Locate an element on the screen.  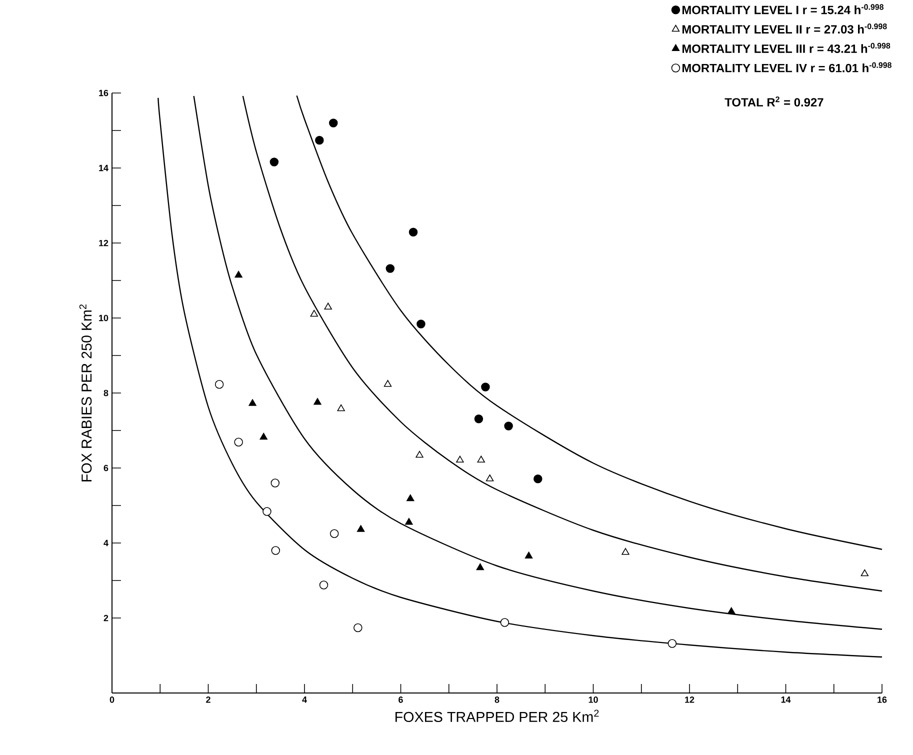
legend-label: MORTALITY LEVEL I r = 15.24 h$^{-0.998}$ is located at coordinates (783, 9).